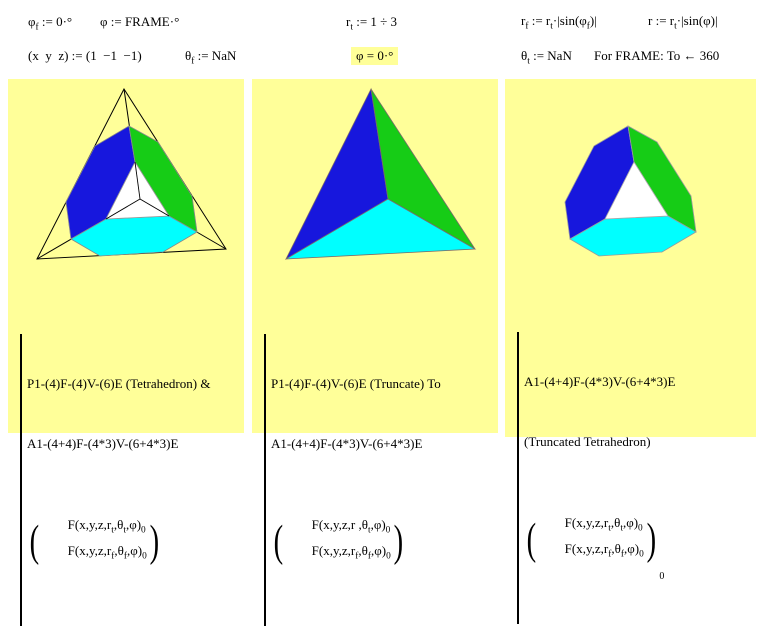  What do you see at coordinates (140, 21) in the screenshot?
I see `formula-phi-def: φ := FRAME·°` at bounding box center [140, 21].